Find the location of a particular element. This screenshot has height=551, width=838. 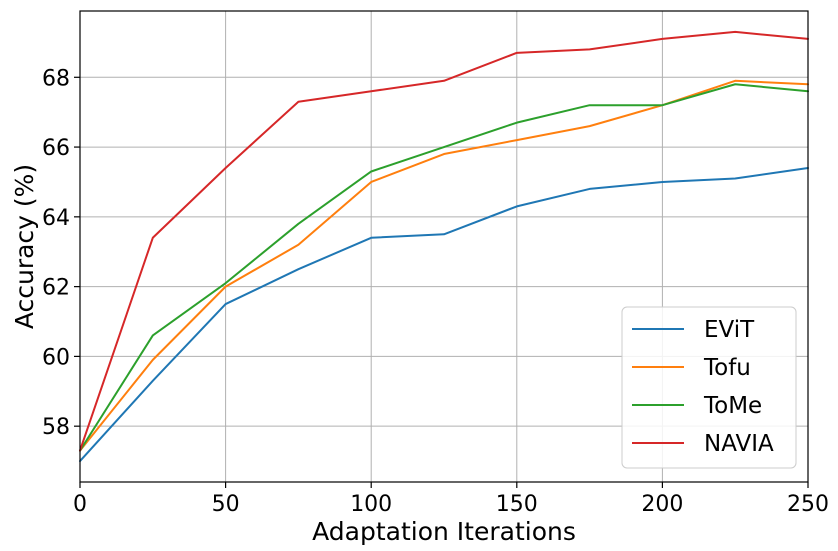

x-tick-label: 0 is located at coordinates (80, 504).